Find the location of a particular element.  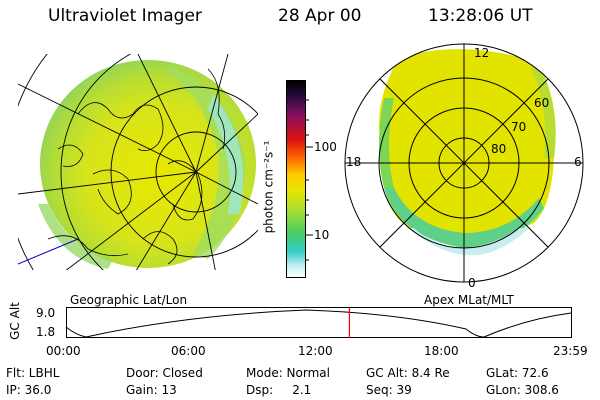

colorbar-axis-label: photon cm⁻²s⁻¹ is located at coordinates (268, 187).